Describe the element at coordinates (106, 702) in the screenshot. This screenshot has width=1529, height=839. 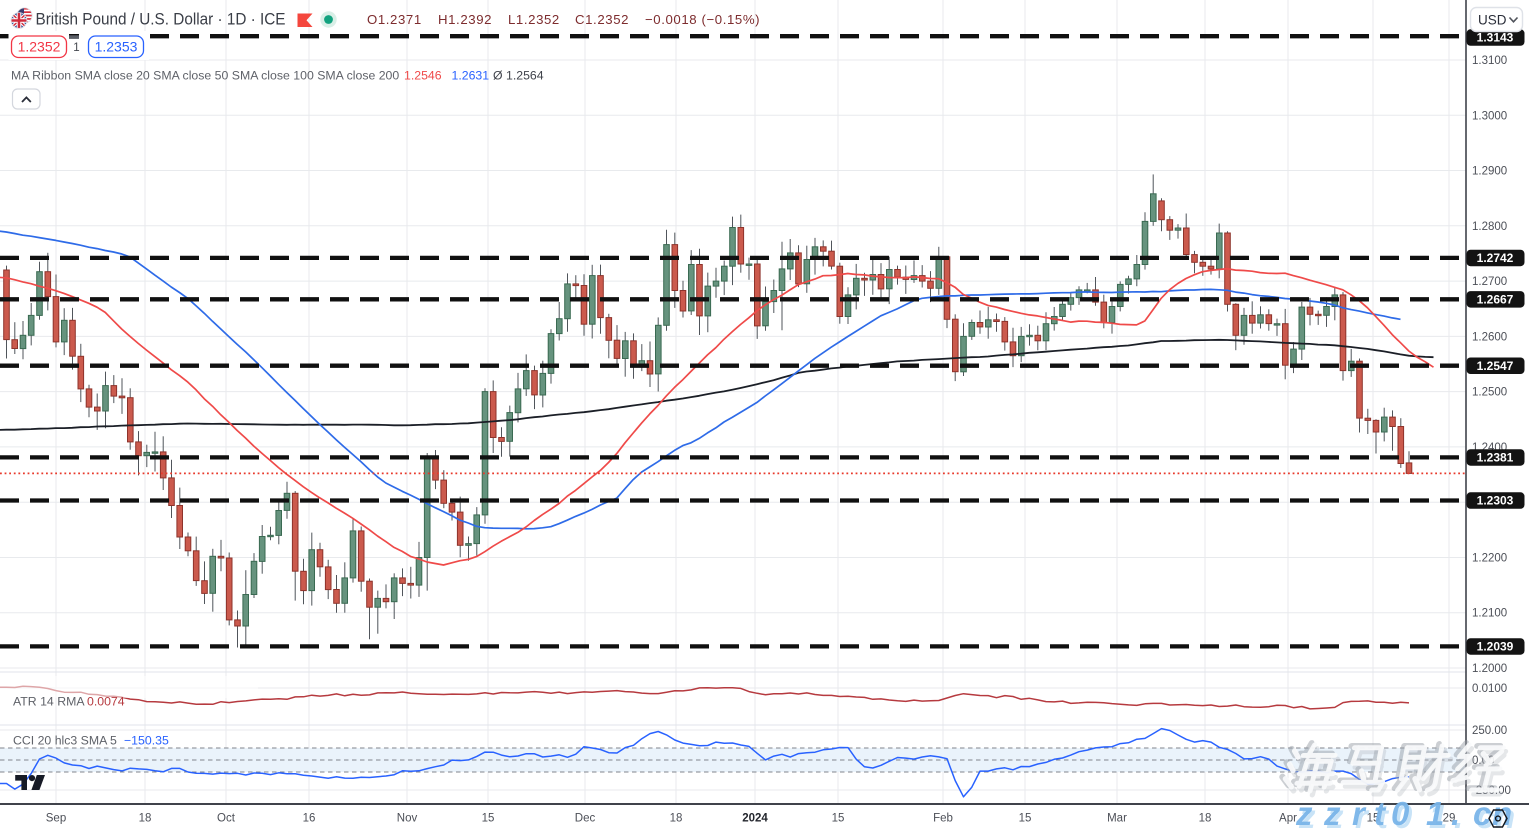
I see `svg-text: 0.0074` at that location.